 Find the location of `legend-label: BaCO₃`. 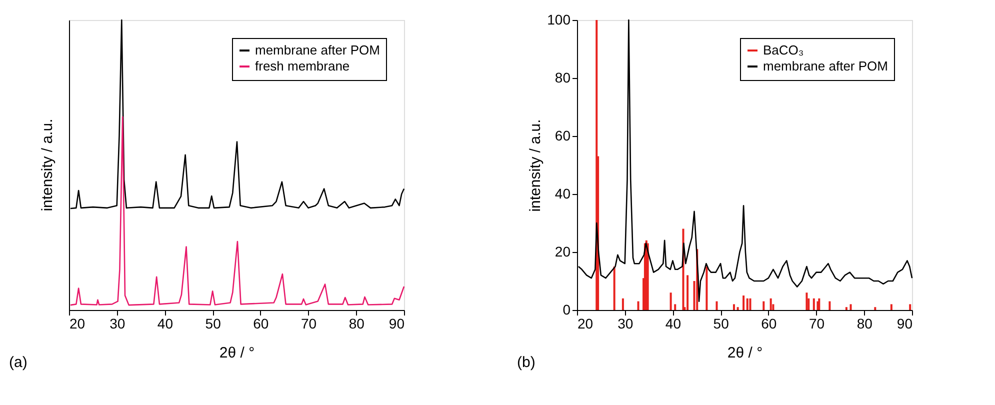

legend-label: BaCO₃ is located at coordinates (783, 50).